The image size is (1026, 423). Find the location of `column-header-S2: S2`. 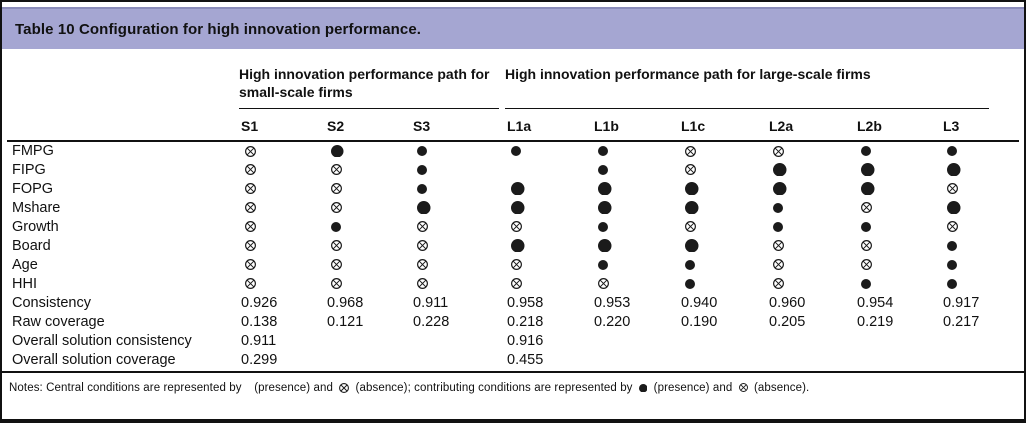

column-header-S2: S2 is located at coordinates (368, 126).